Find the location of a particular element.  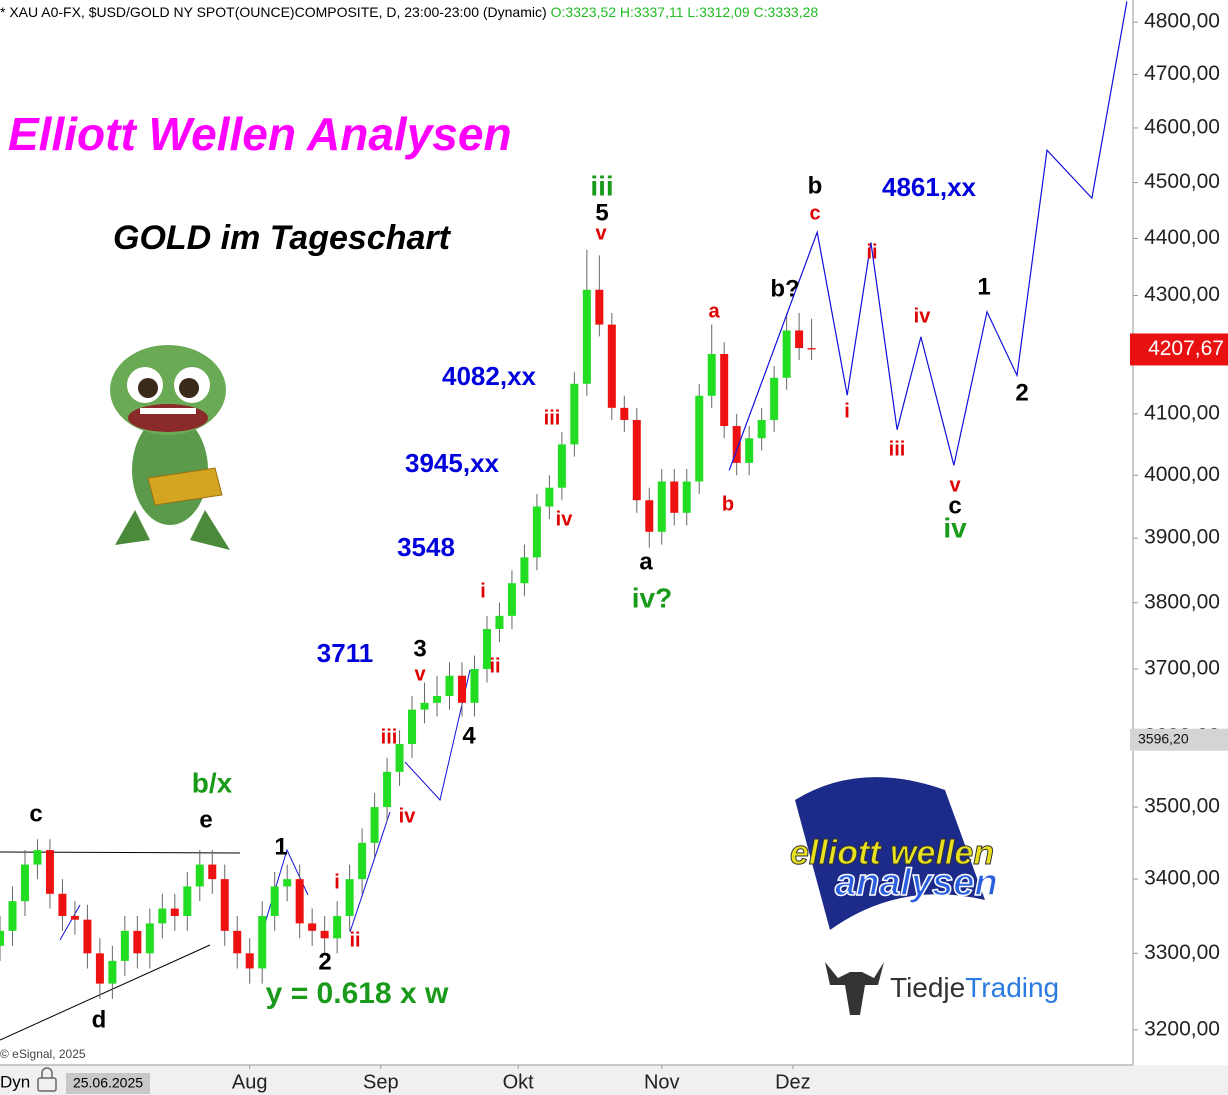

price-label-box is located at coordinates (1179, 739).